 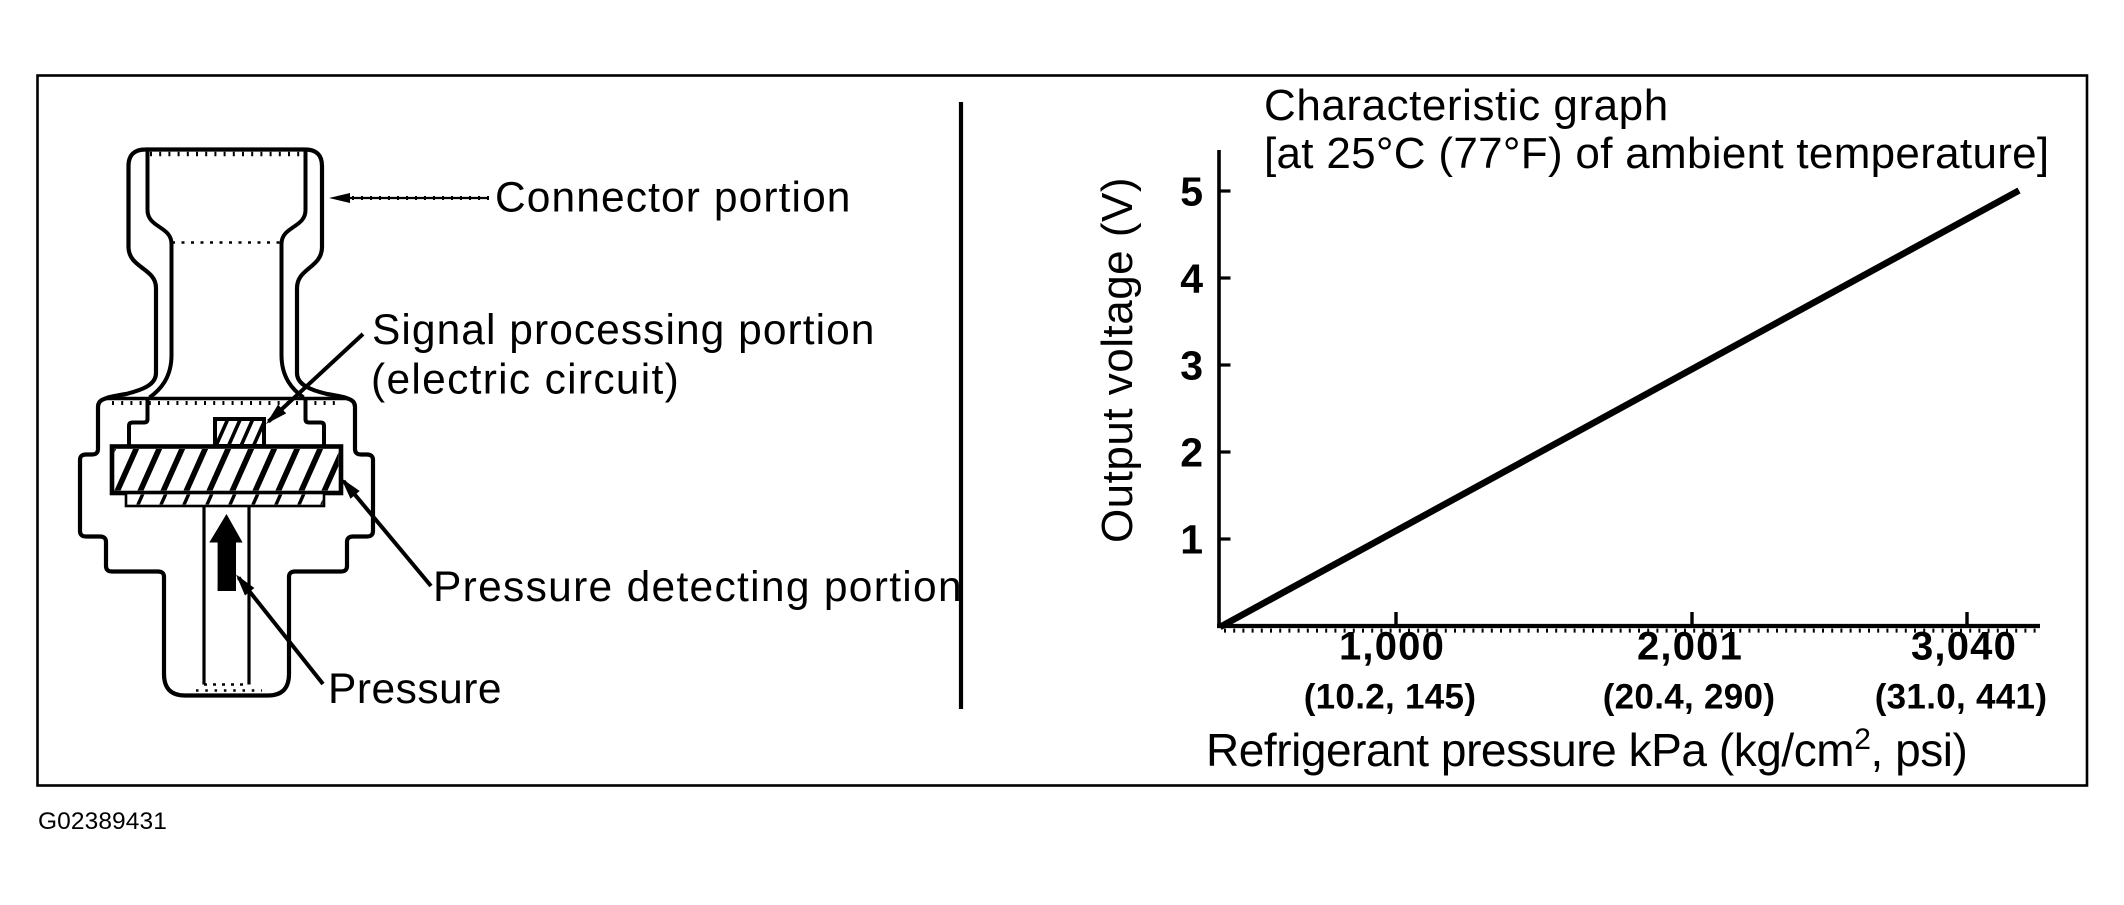 I want to click on svg-text: Pressure, so click(x=415, y=689).